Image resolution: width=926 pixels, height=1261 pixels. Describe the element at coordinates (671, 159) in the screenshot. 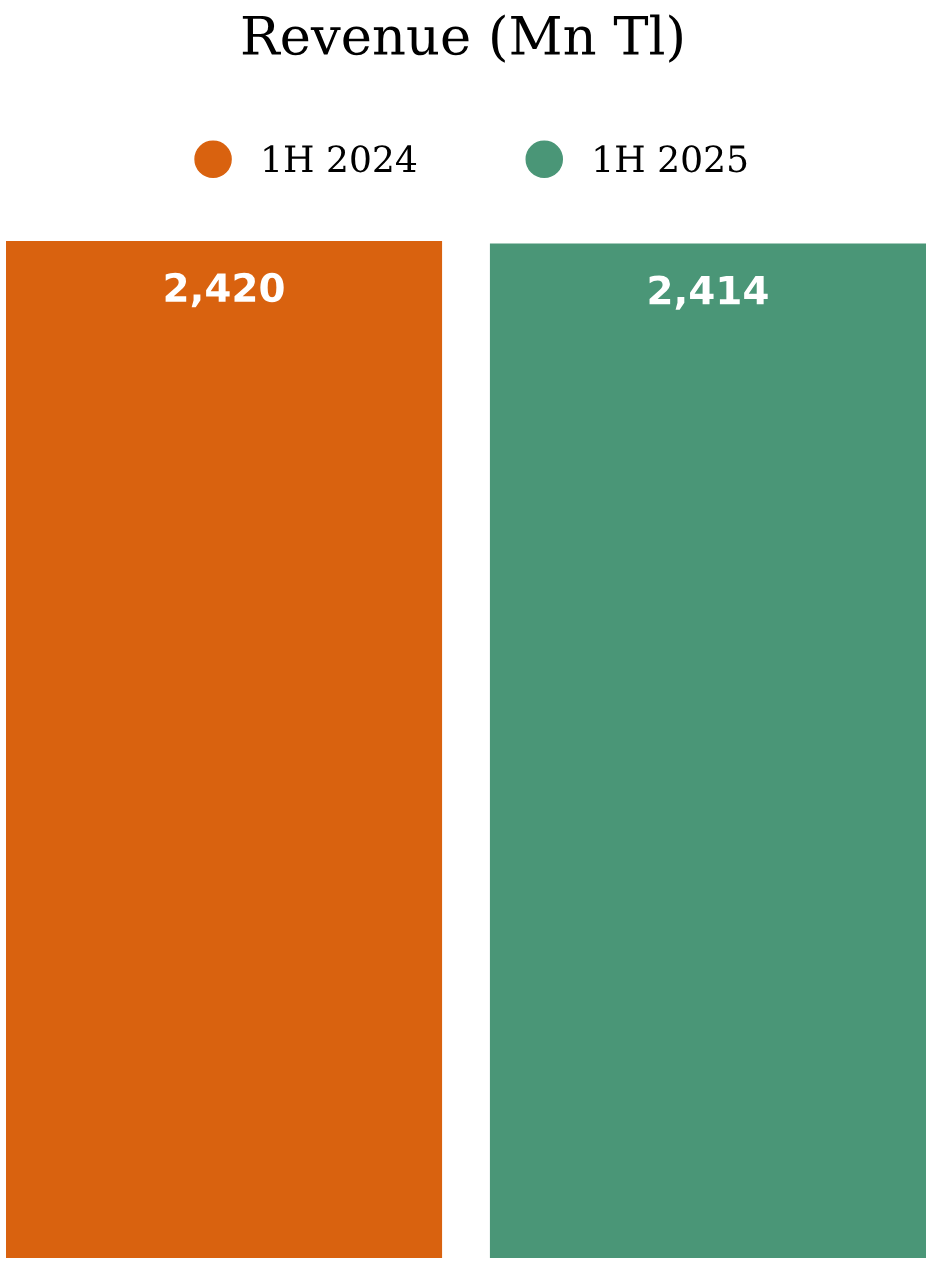

I see `legend-label: 1H 2025` at that location.